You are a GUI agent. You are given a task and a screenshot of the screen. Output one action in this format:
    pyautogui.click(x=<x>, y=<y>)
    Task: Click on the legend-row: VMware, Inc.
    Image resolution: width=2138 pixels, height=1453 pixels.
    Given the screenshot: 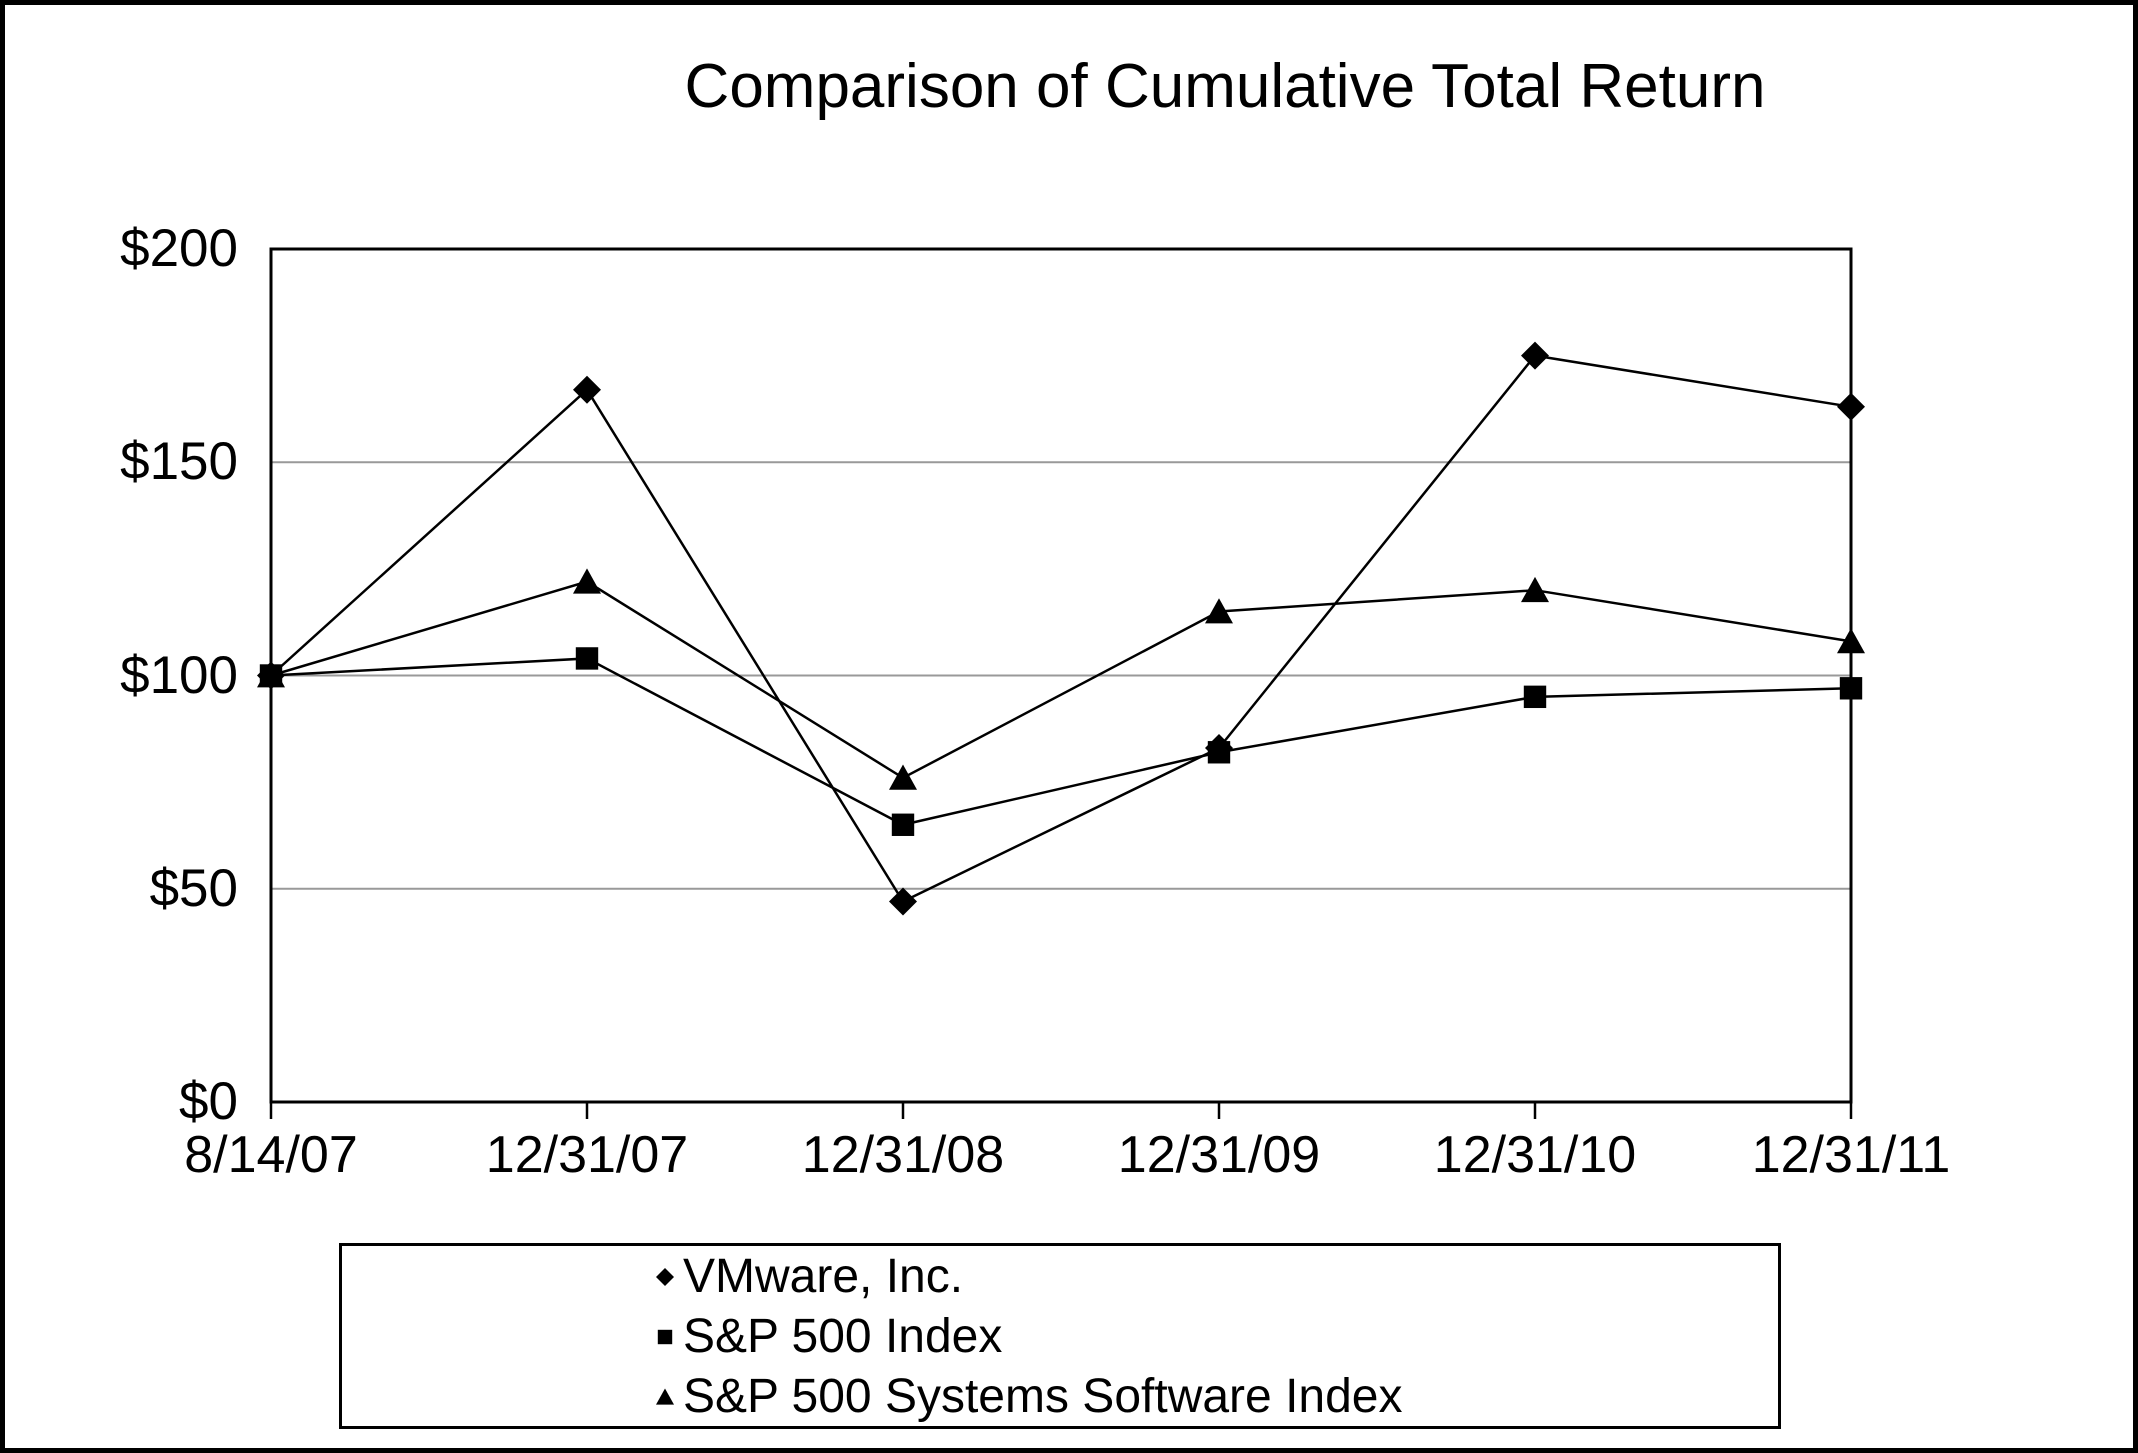 What is the action you would take?
    pyautogui.click(x=1026, y=1276)
    